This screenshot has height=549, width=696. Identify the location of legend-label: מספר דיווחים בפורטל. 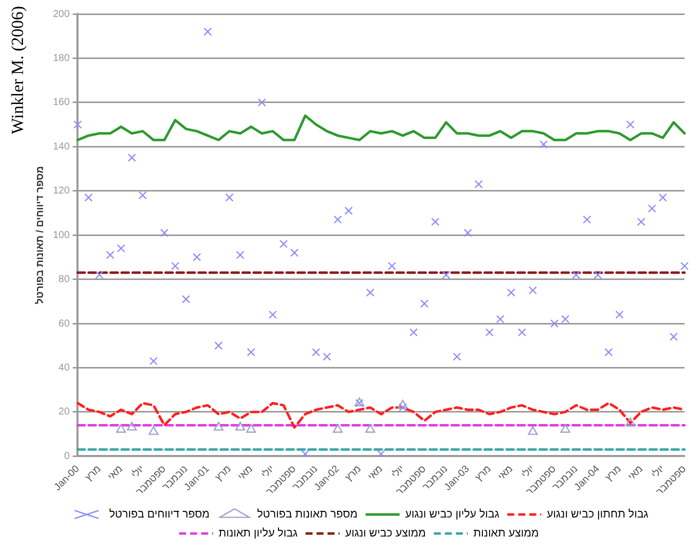
(159, 514).